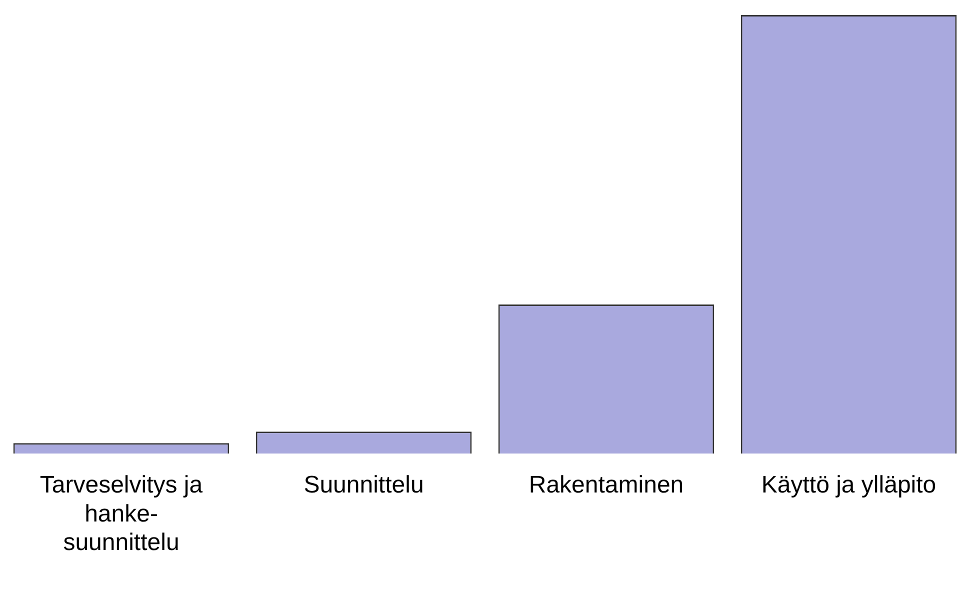 This screenshot has height=596, width=970. What do you see at coordinates (606, 485) in the screenshot?
I see `x-tick-label: Rakentaminen` at bounding box center [606, 485].